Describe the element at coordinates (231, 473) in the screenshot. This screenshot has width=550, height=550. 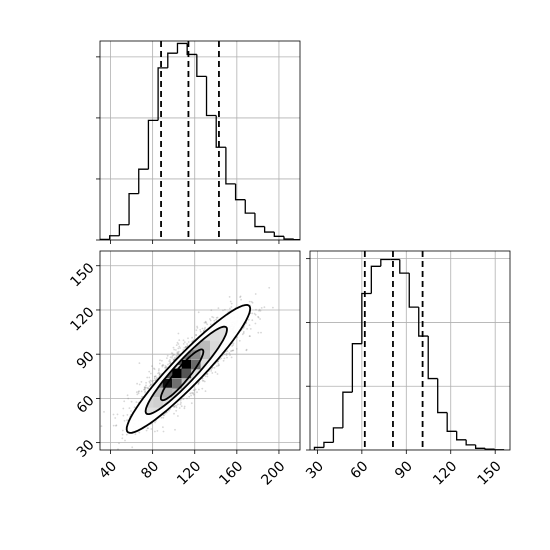
I see `x-tick-label: 160` at that location.